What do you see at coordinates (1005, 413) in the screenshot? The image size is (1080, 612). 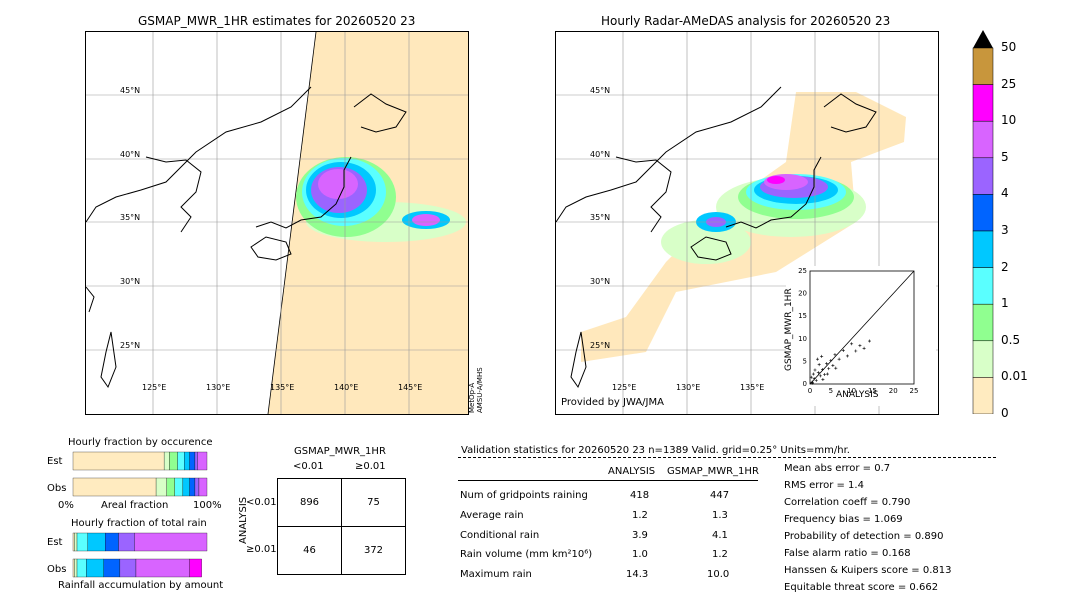 I see `colorbar-tick-label: 0` at bounding box center [1005, 413].